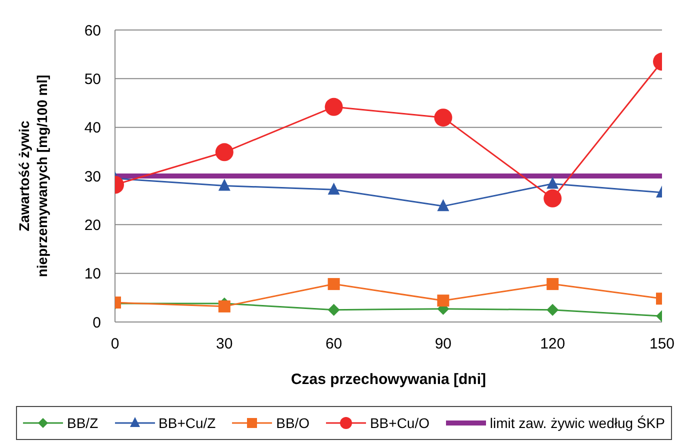 This screenshot has width=688, height=445. What do you see at coordinates (82, 423) in the screenshot?
I see `legend-label: BB/Z` at bounding box center [82, 423].